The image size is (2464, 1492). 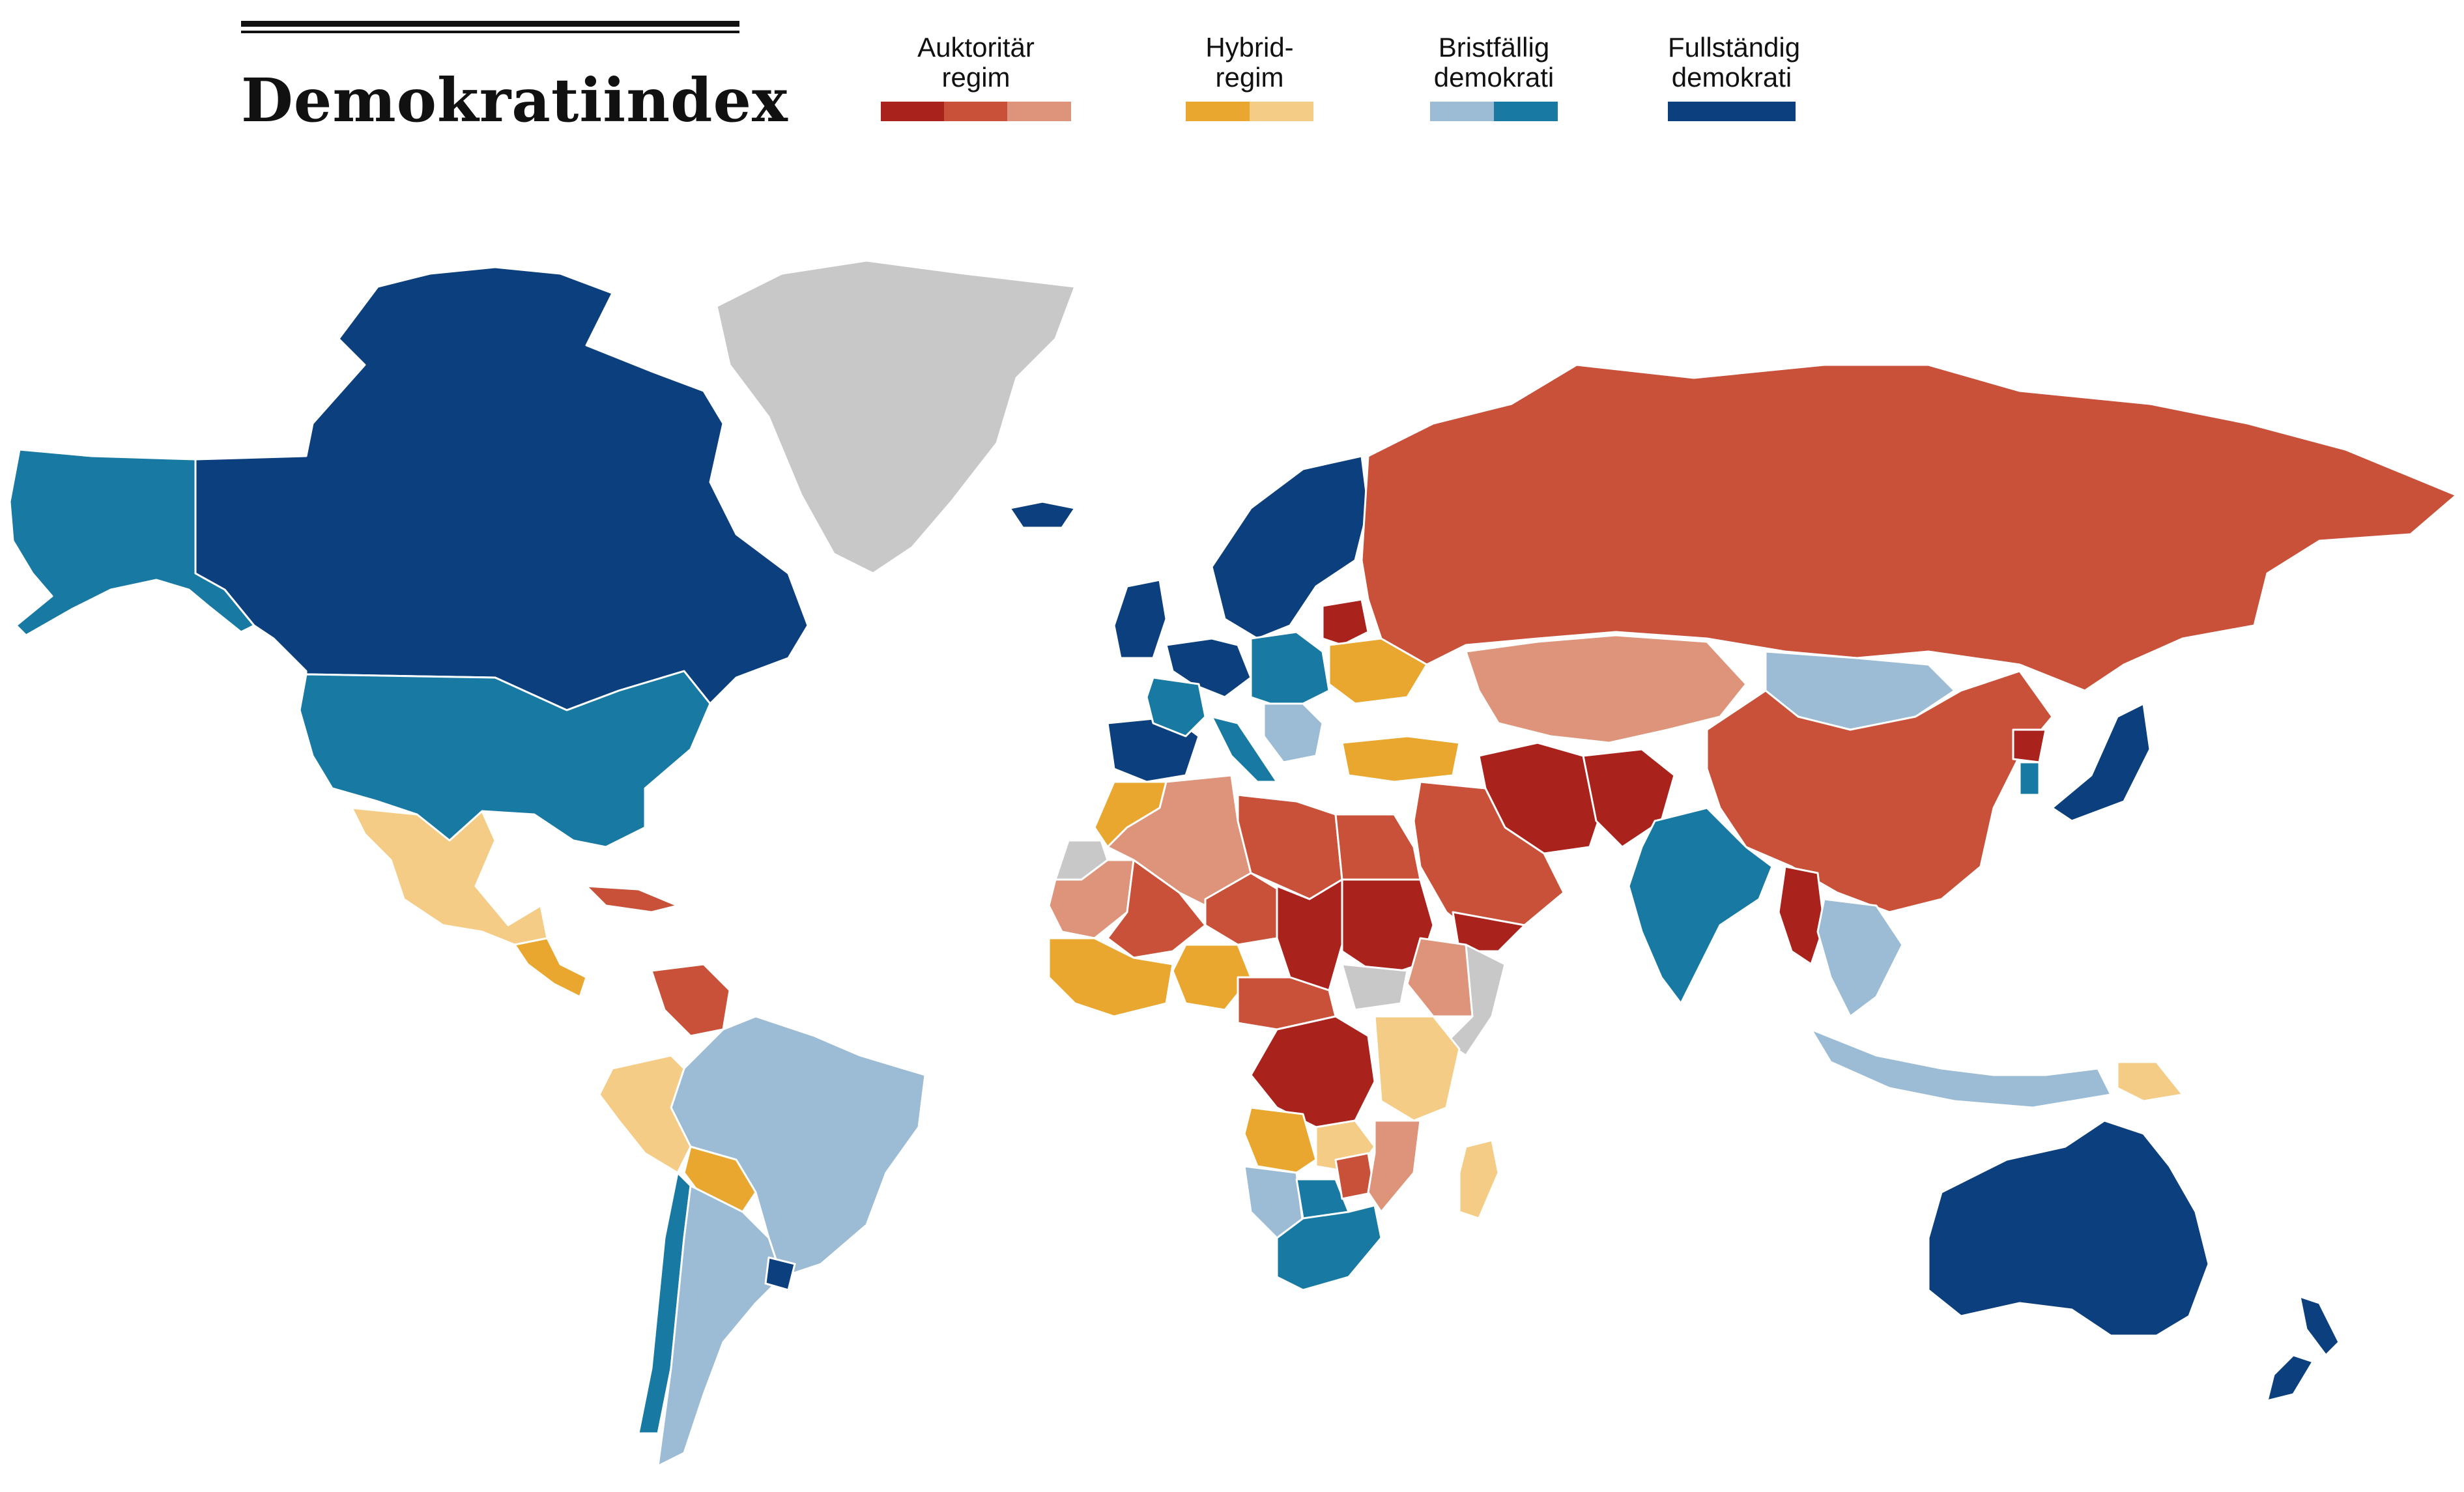 What do you see at coordinates (1606, 689) in the screenshot?
I see `region-kazakhstan` at bounding box center [1606, 689].